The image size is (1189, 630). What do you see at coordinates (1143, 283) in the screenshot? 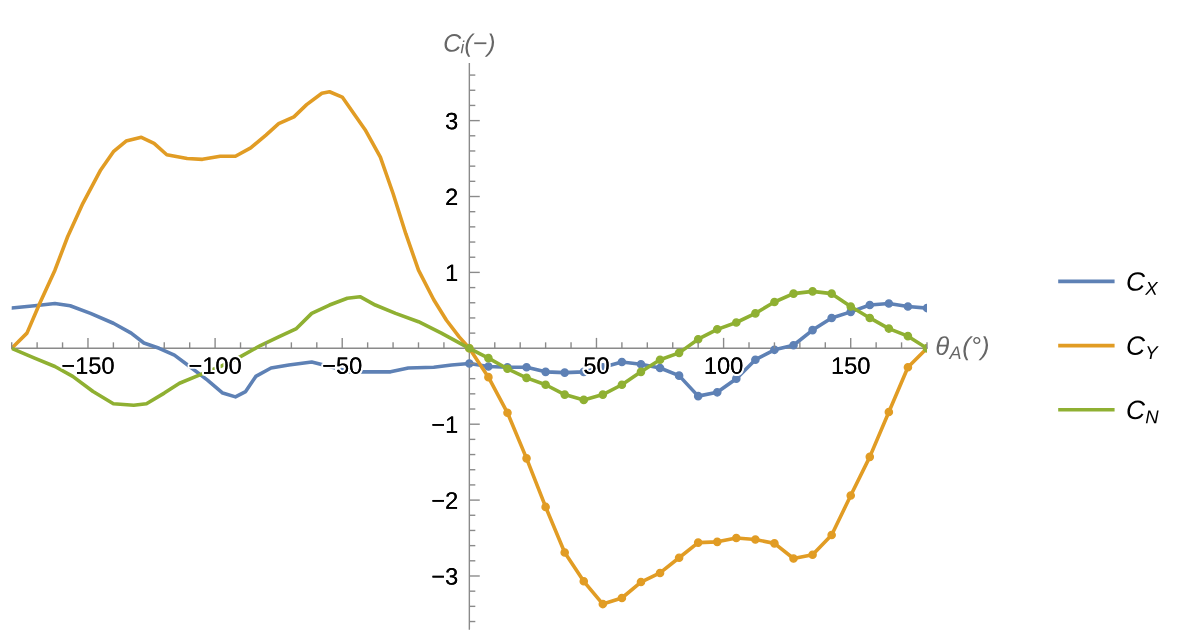
I see `legend-label: C$_{X}$` at bounding box center [1143, 283].